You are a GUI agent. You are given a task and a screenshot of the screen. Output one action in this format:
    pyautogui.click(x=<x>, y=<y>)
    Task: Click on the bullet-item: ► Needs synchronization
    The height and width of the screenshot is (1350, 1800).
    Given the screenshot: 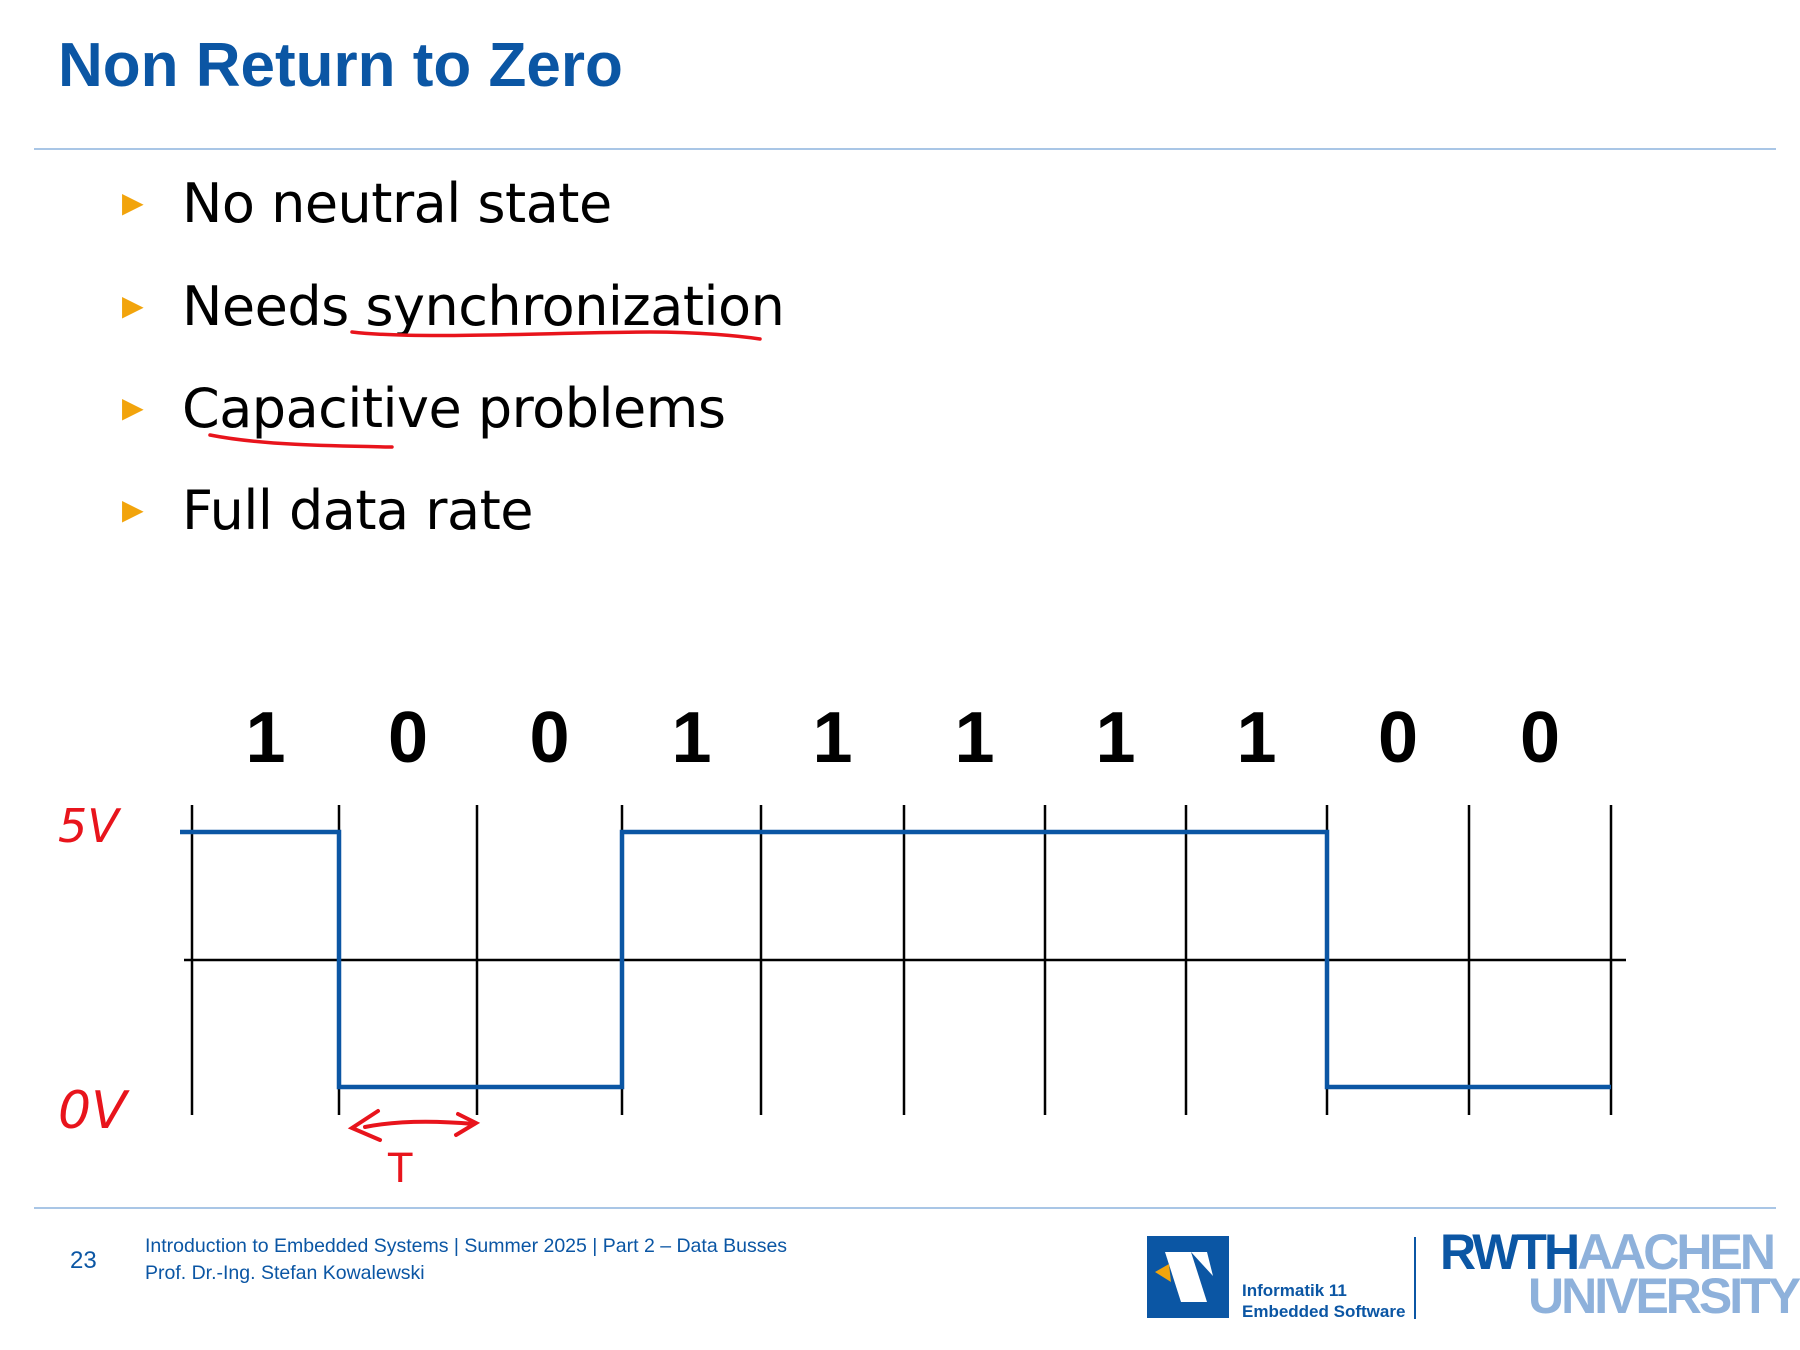 What is the action you would take?
    pyautogui.click(x=450, y=306)
    